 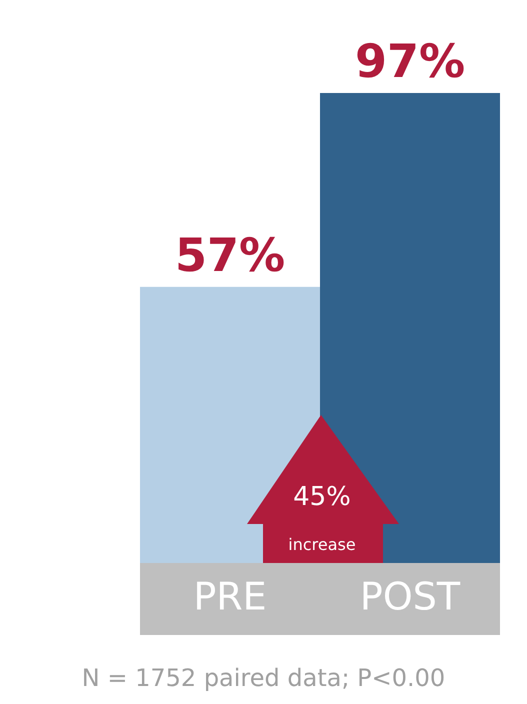 What do you see at coordinates (322, 497) in the screenshot?
I see `annotation: 45%` at bounding box center [322, 497].